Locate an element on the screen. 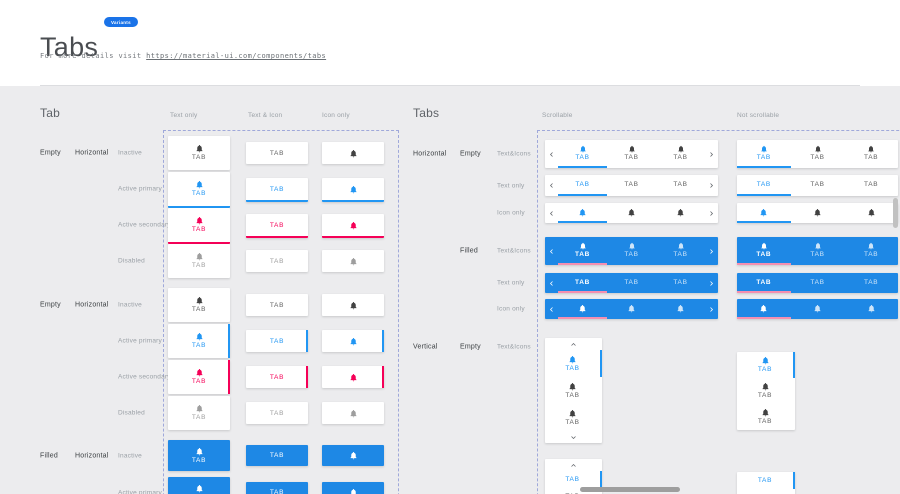 Image resolution: width=900 pixels, height=494 pixels. rgroup-0-row-2-label: Icon only is located at coordinates (511, 213).